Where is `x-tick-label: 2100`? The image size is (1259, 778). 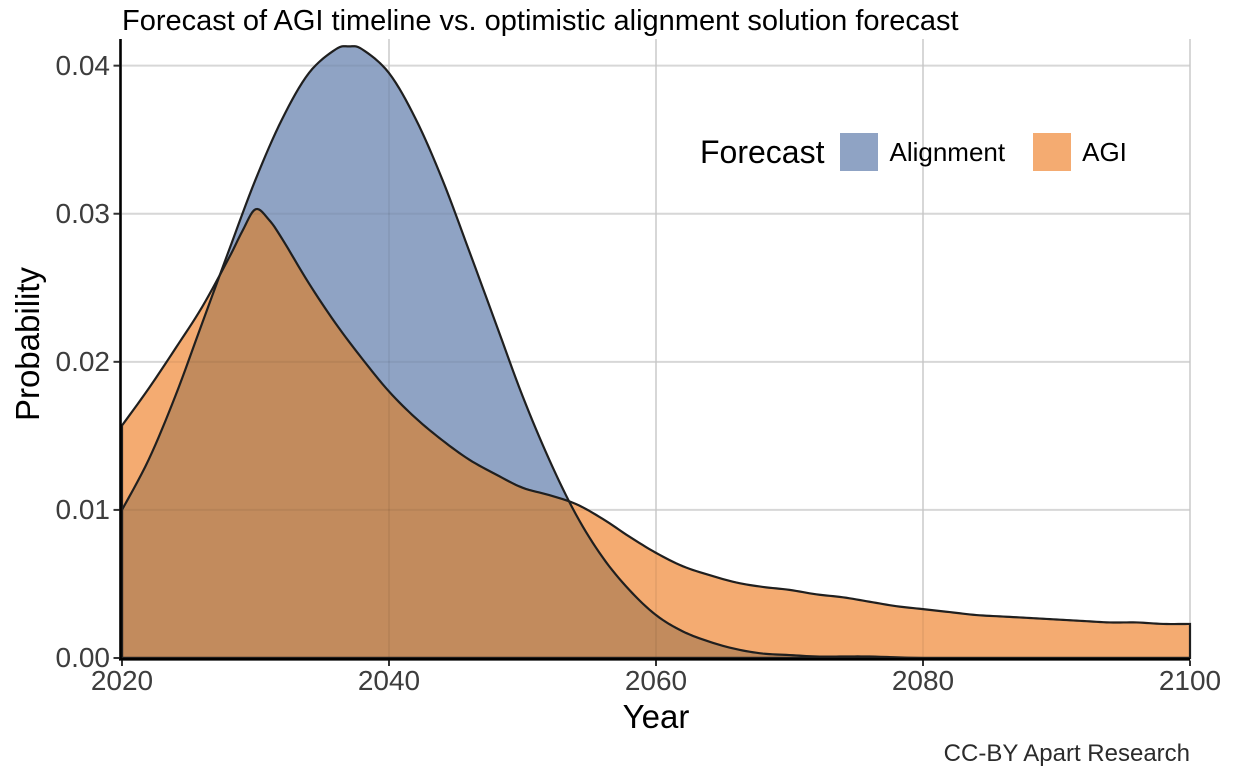 x-tick-label: 2100 is located at coordinates (1190, 680).